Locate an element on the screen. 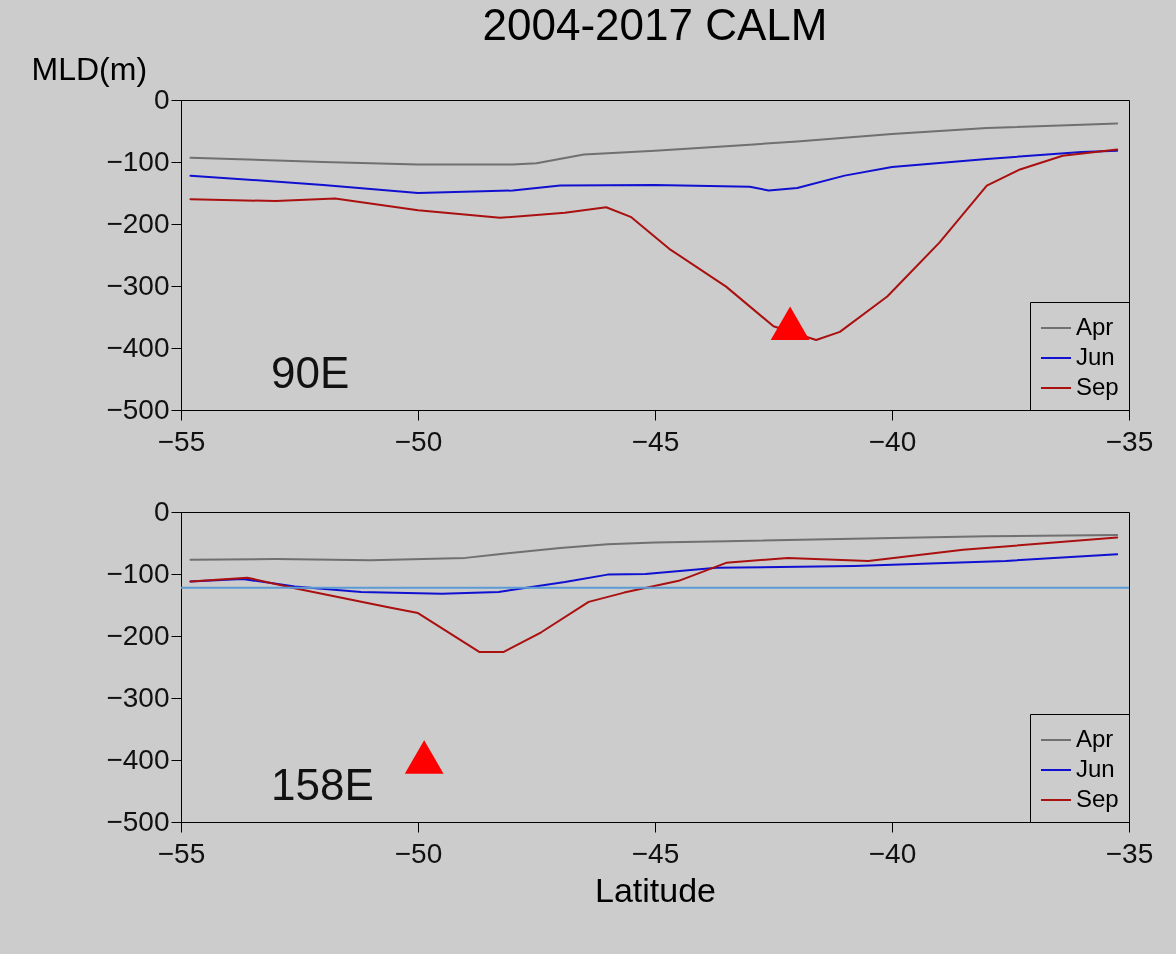 The image size is (1176, 954). y-axis-title: MLD(m) is located at coordinates (89, 68).